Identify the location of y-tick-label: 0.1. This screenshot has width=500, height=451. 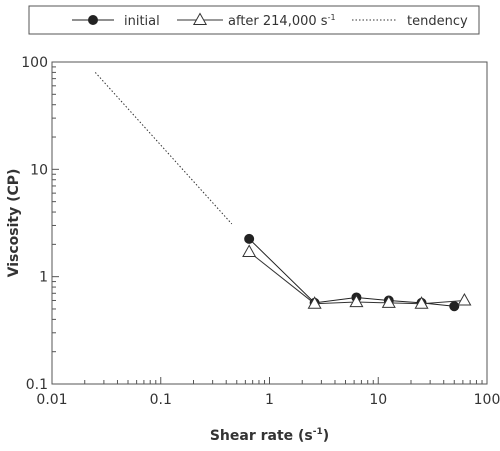
(37, 385).